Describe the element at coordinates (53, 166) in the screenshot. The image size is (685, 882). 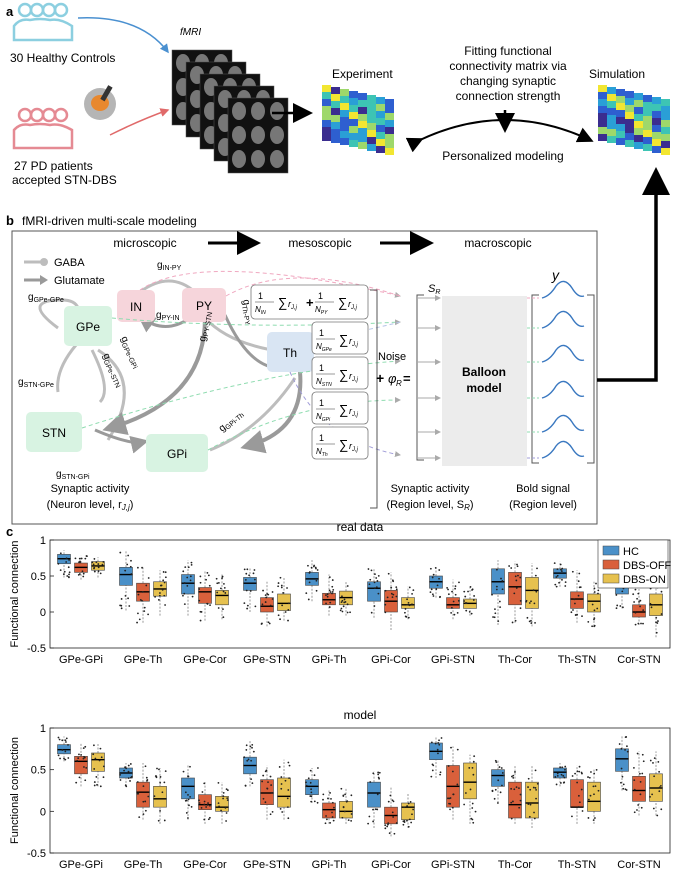
I see `pd-patients-label-1: 27 PD patients` at that location.